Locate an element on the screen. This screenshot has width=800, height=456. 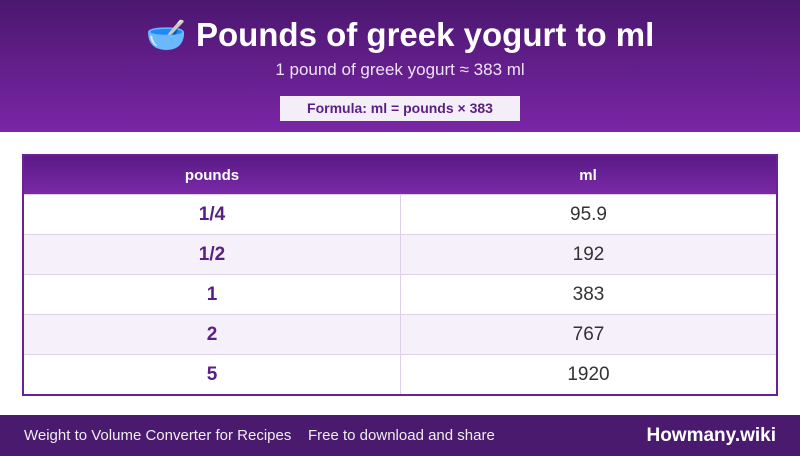
table-cell: 5 is located at coordinates (212, 374).